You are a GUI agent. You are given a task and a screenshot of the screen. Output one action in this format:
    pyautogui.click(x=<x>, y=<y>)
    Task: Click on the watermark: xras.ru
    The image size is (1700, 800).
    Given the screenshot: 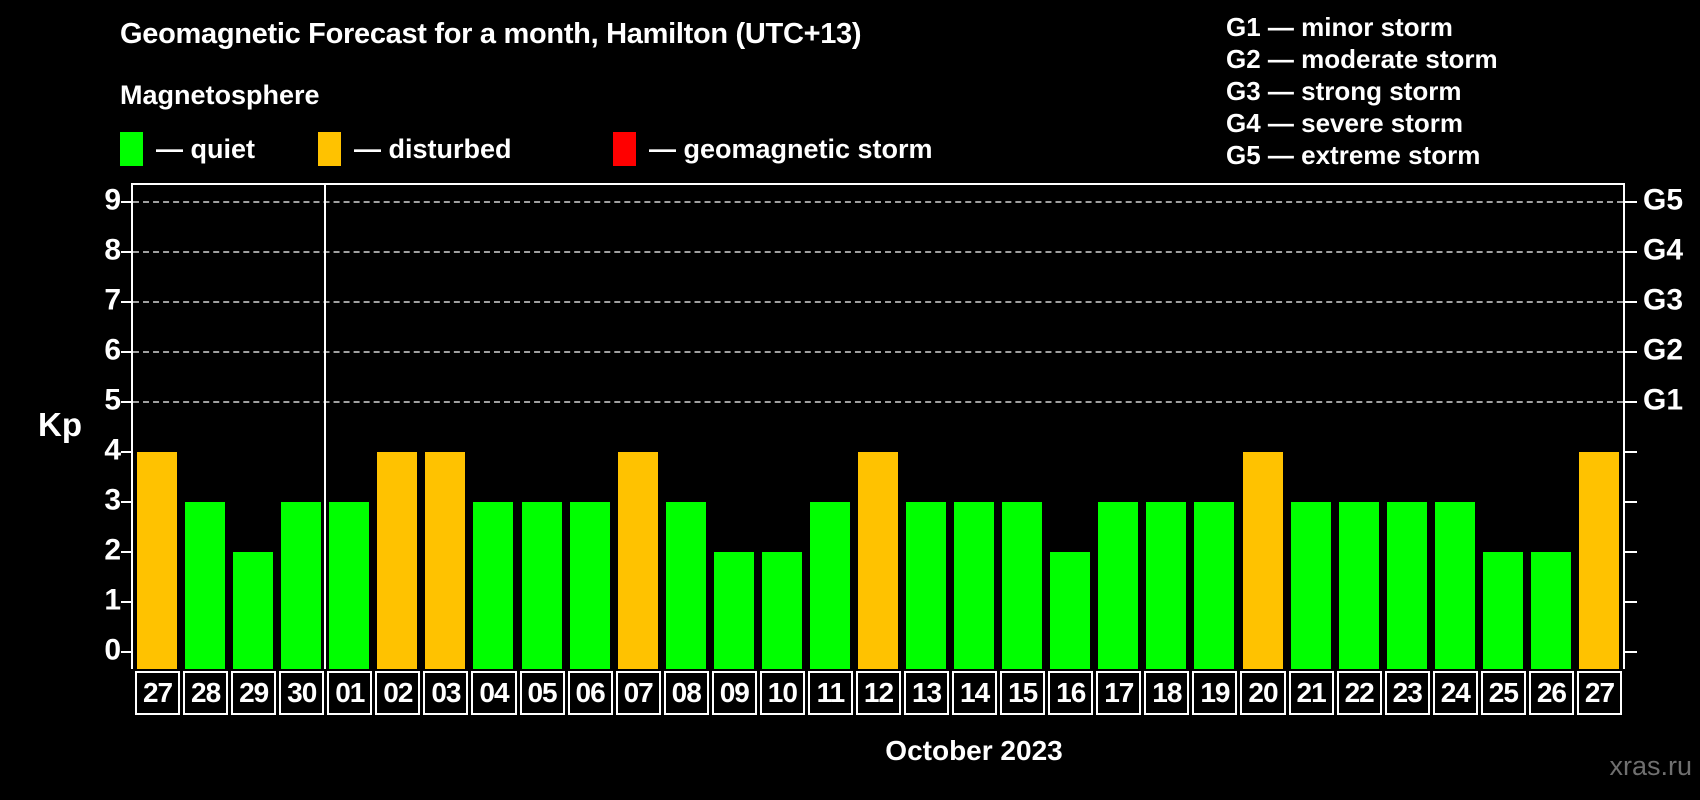 What is the action you would take?
    pyautogui.click(x=1650, y=766)
    